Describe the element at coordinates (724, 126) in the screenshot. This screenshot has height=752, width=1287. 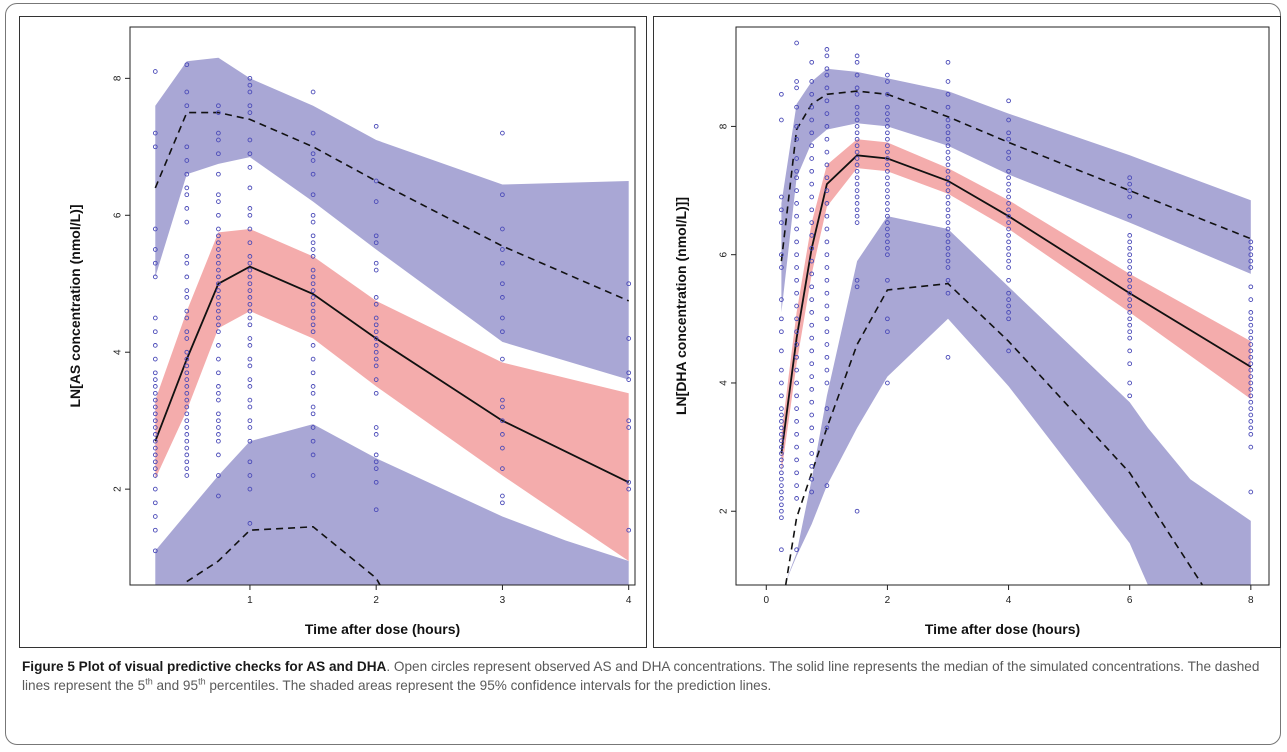
I see `dha-ytick-label: 8` at that location.